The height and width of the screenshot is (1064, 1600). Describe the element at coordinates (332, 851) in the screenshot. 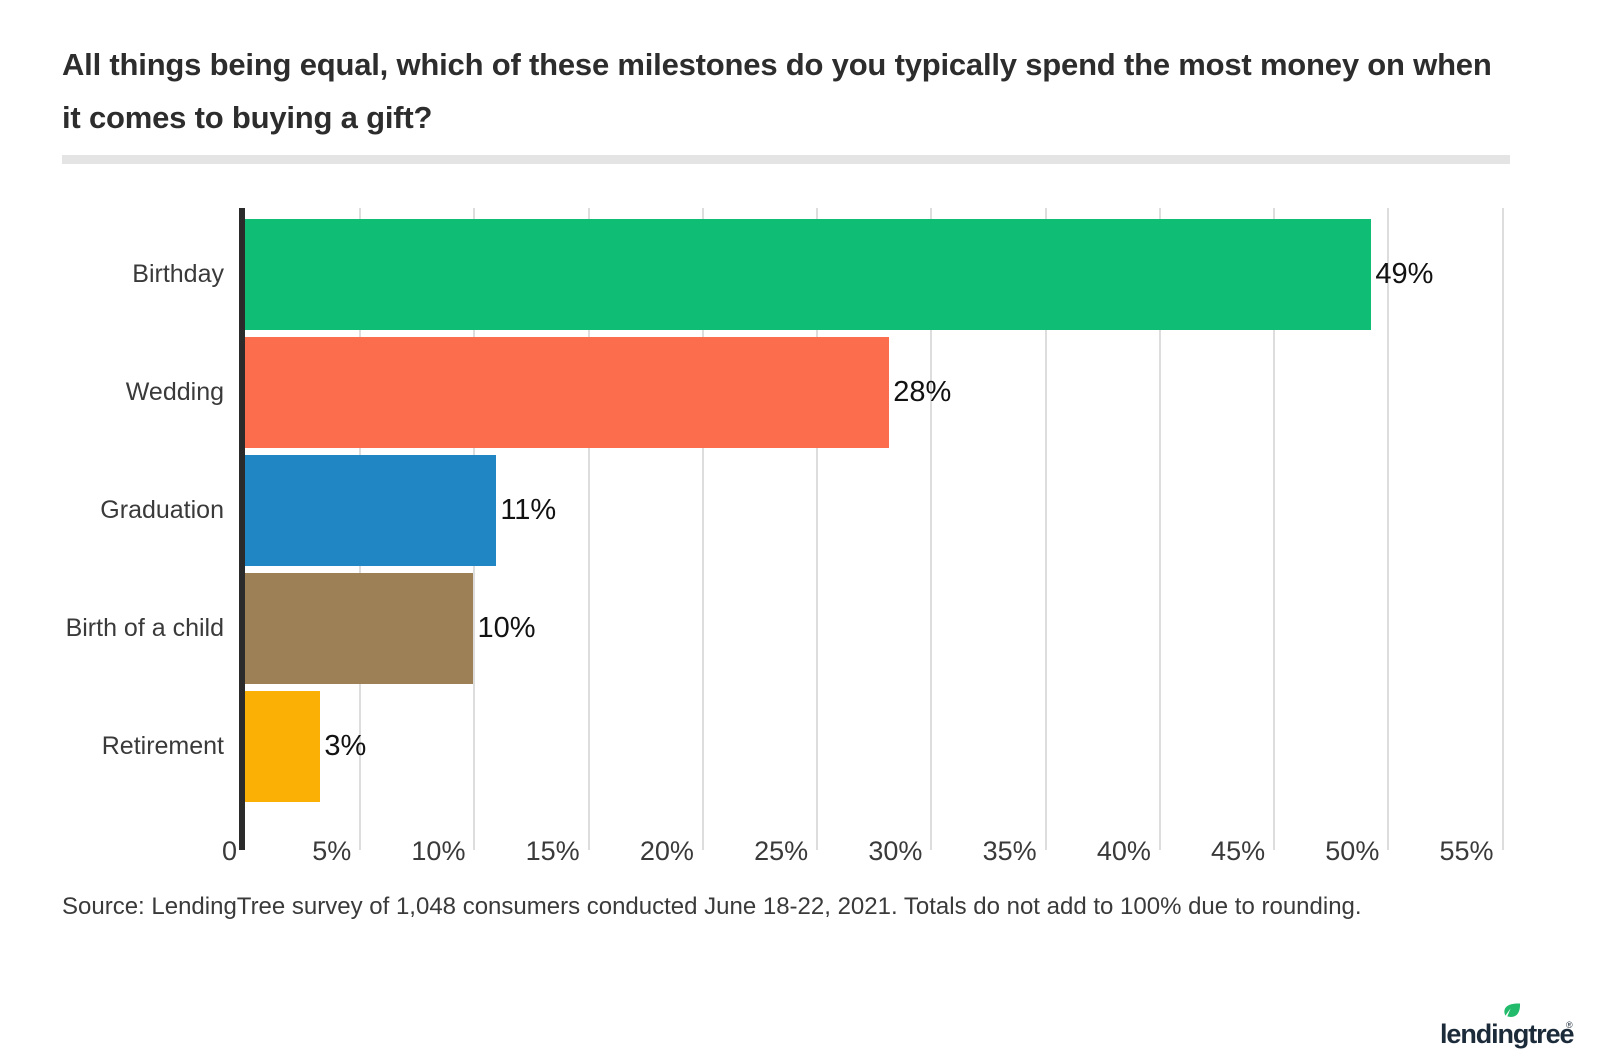

I see `x-tick-label: 5%` at that location.